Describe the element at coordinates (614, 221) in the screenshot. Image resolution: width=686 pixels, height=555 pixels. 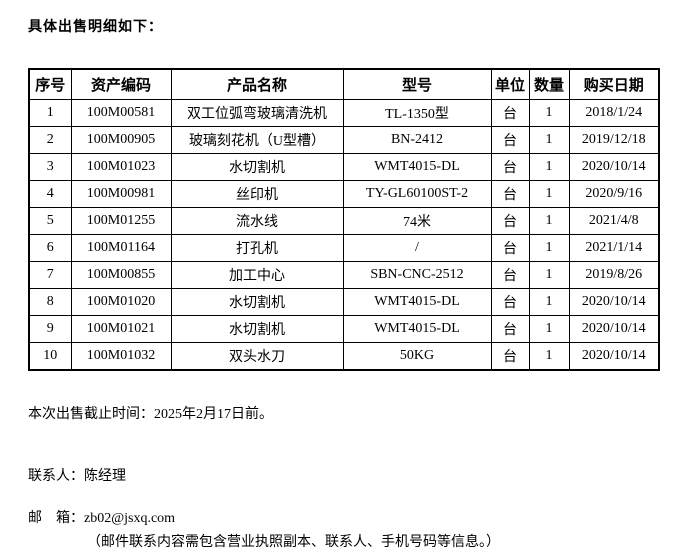
I see `table-cell: 2021/4/8` at that location.